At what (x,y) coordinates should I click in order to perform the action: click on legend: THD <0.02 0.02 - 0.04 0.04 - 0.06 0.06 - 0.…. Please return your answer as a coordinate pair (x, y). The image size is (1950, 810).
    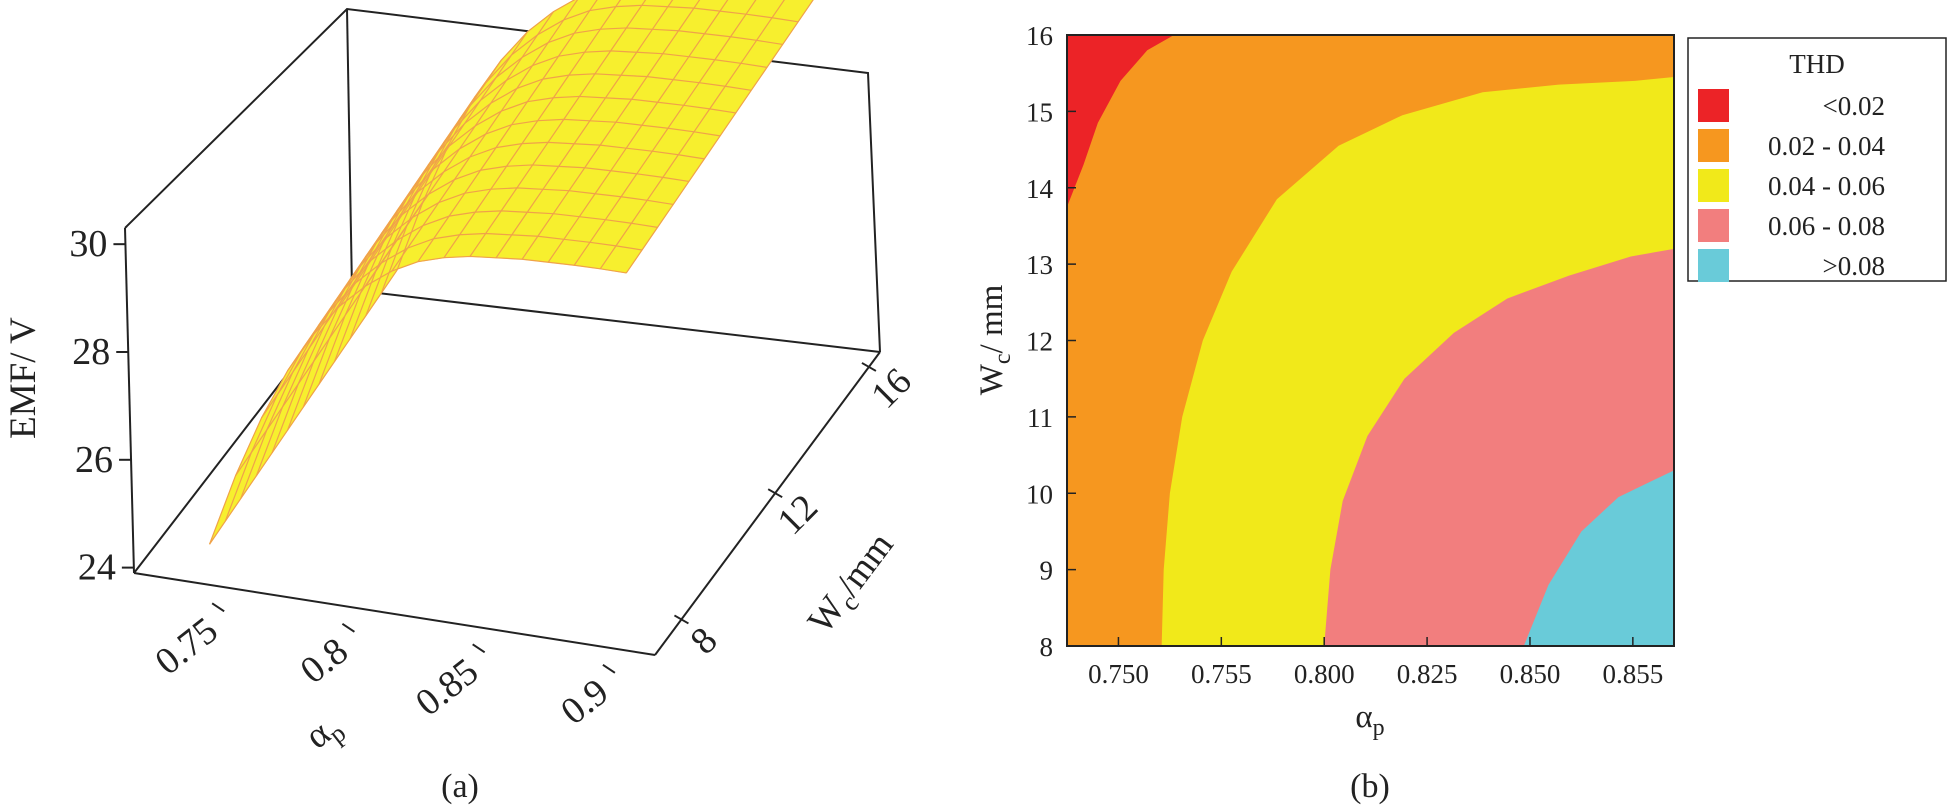
    Looking at the image, I should click on (1817, 159).